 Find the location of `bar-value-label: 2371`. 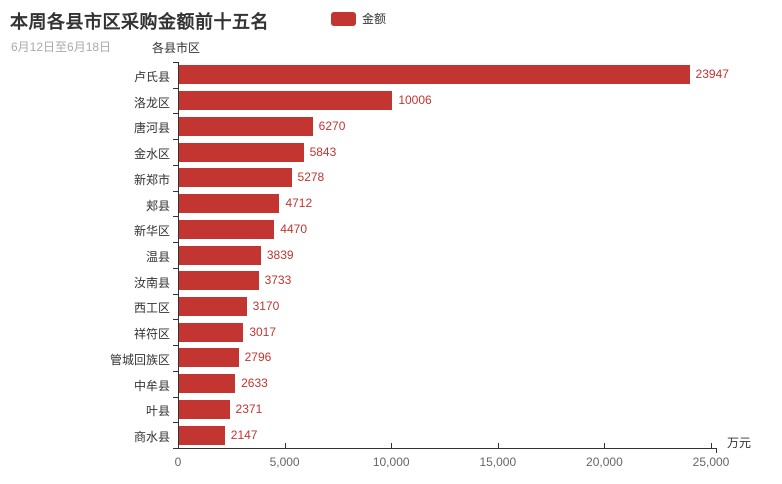

bar-value-label: 2371 is located at coordinates (249, 408).